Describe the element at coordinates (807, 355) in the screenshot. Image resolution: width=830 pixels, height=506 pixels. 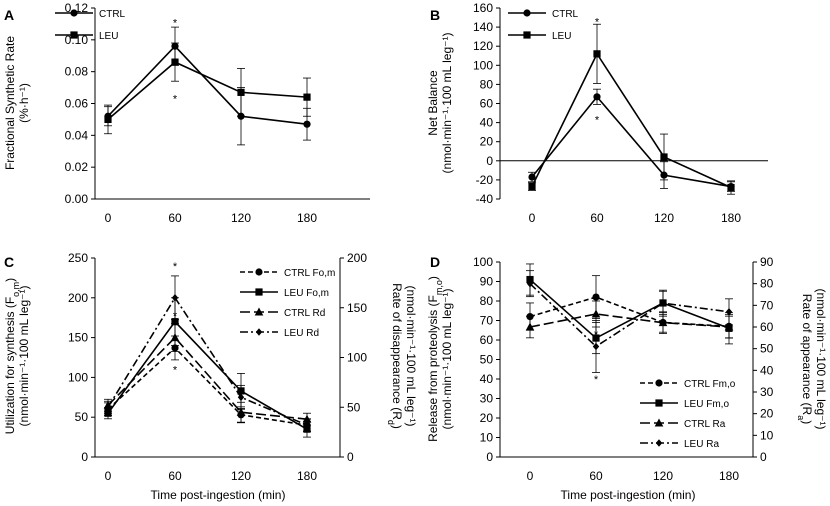
I see `right-axis-title-text: Rate of appearance (R` at that location.